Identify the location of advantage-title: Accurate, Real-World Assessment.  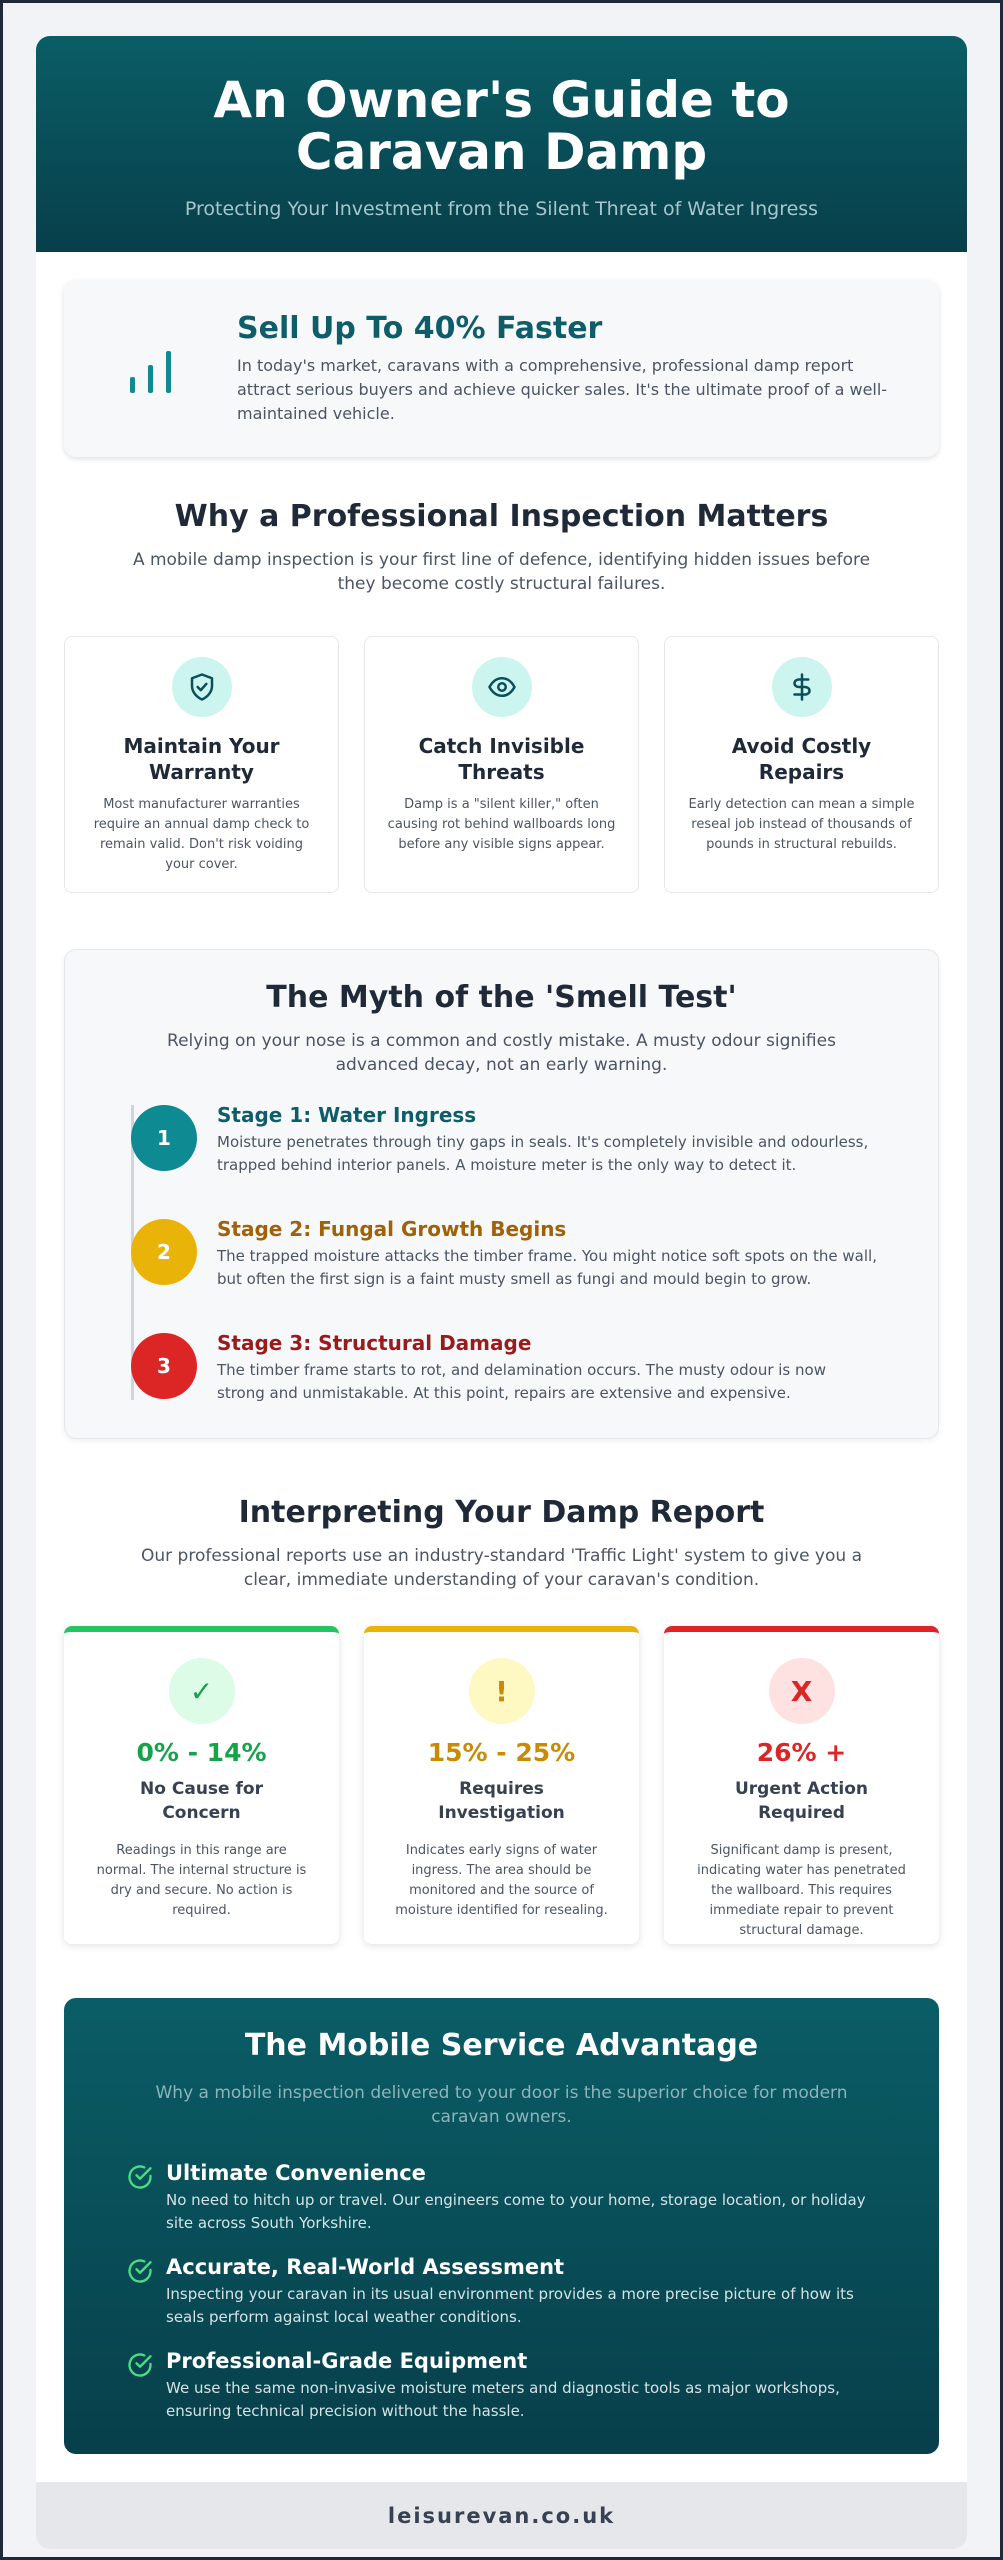
(365, 2267).